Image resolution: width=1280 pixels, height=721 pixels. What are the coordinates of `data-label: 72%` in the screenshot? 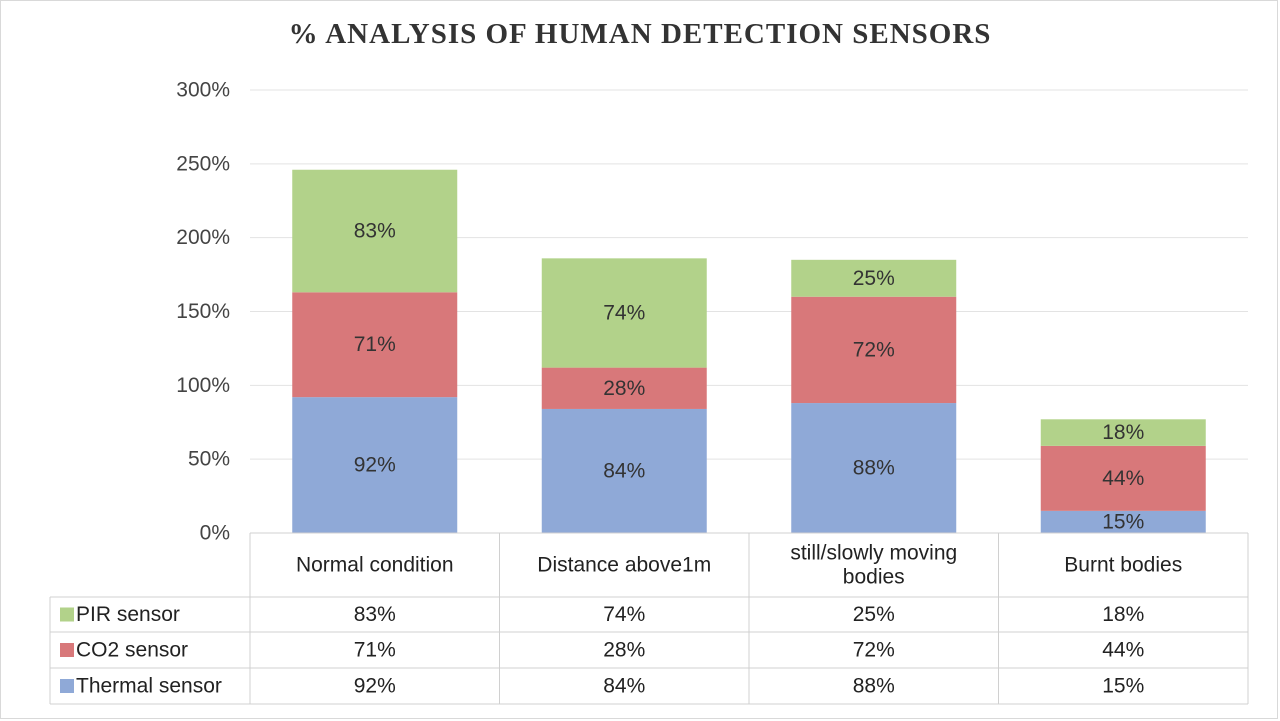 It's located at (874, 349).